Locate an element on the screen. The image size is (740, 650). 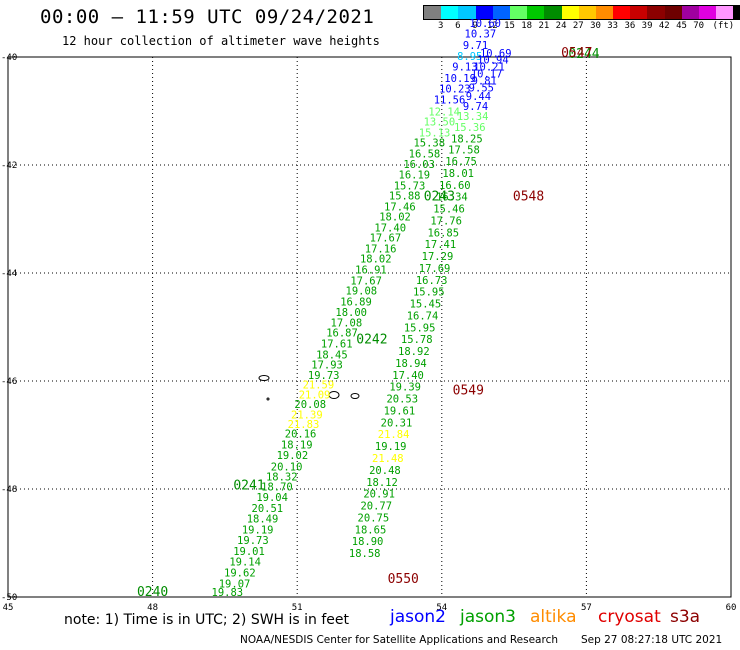
wave-height-value: 21.59 is located at coordinates (319, 386).